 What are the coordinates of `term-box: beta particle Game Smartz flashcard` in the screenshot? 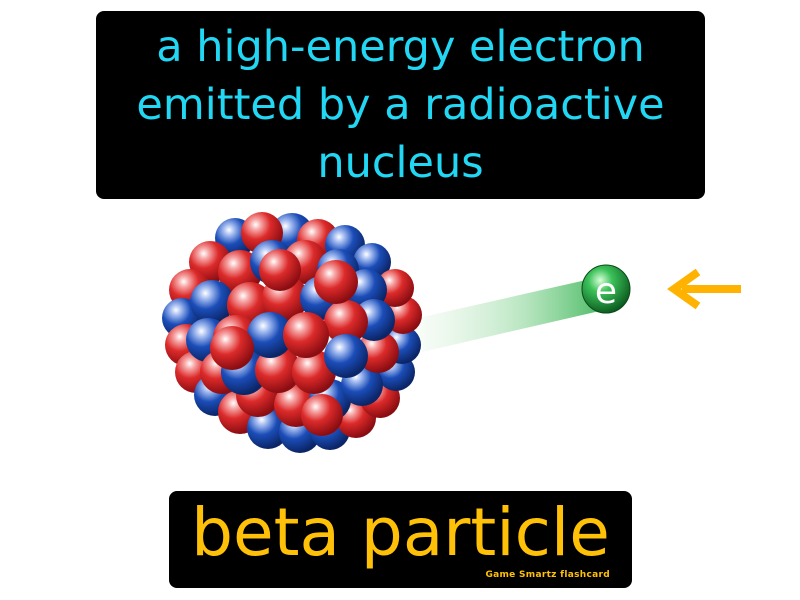 It's located at (400, 539).